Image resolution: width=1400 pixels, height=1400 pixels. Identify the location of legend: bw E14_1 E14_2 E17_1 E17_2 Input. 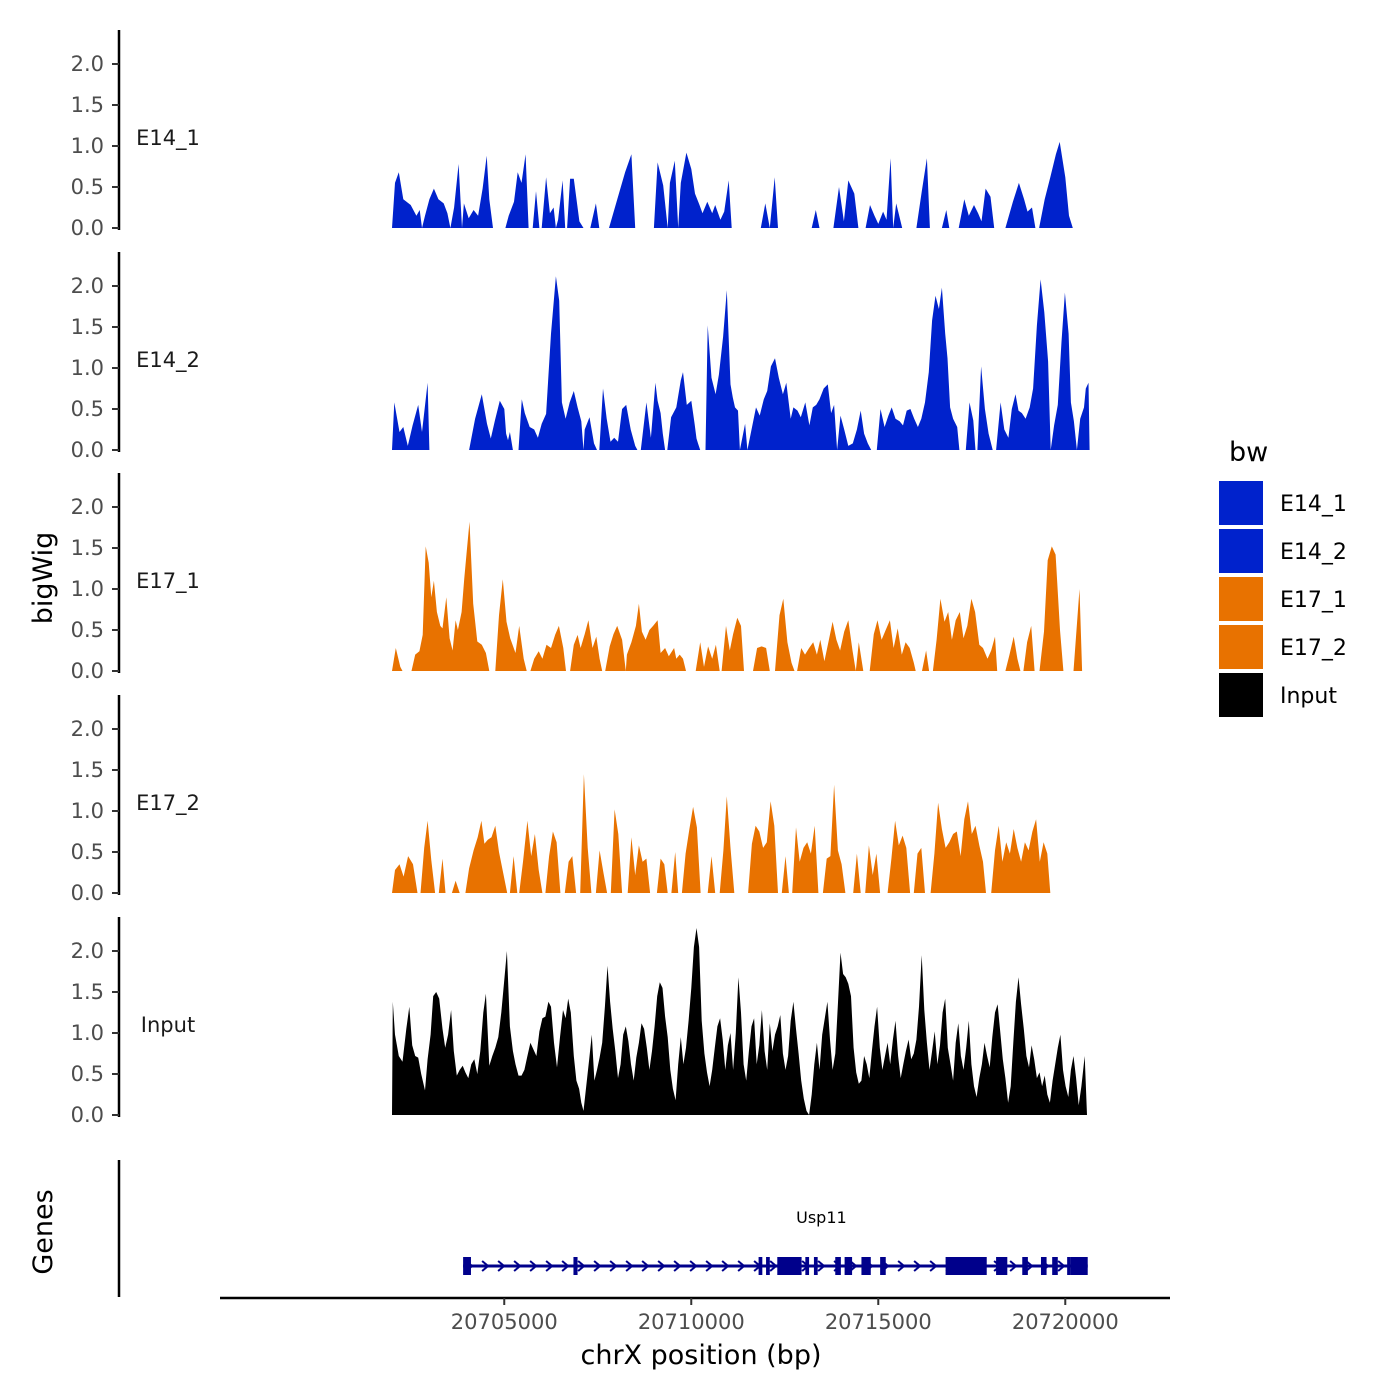
(1283, 577).